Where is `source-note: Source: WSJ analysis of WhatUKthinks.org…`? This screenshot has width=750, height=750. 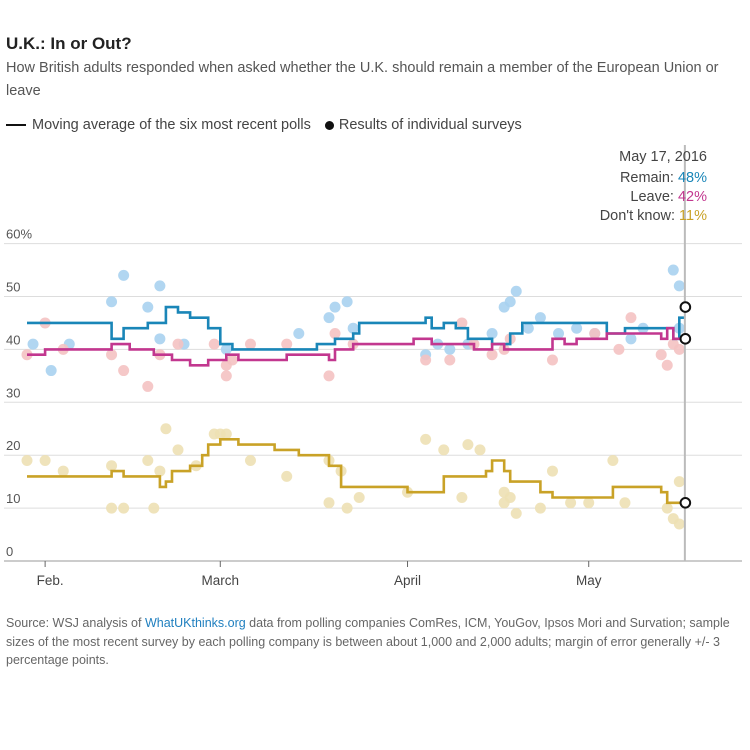
source-note: Source: WSJ analysis of WhatUKthinks.org… is located at coordinates (373, 642).